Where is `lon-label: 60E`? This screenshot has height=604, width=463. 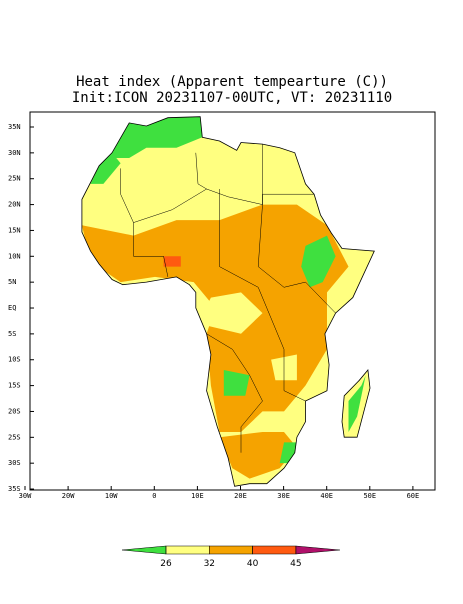 lon-label: 60E is located at coordinates (413, 496).